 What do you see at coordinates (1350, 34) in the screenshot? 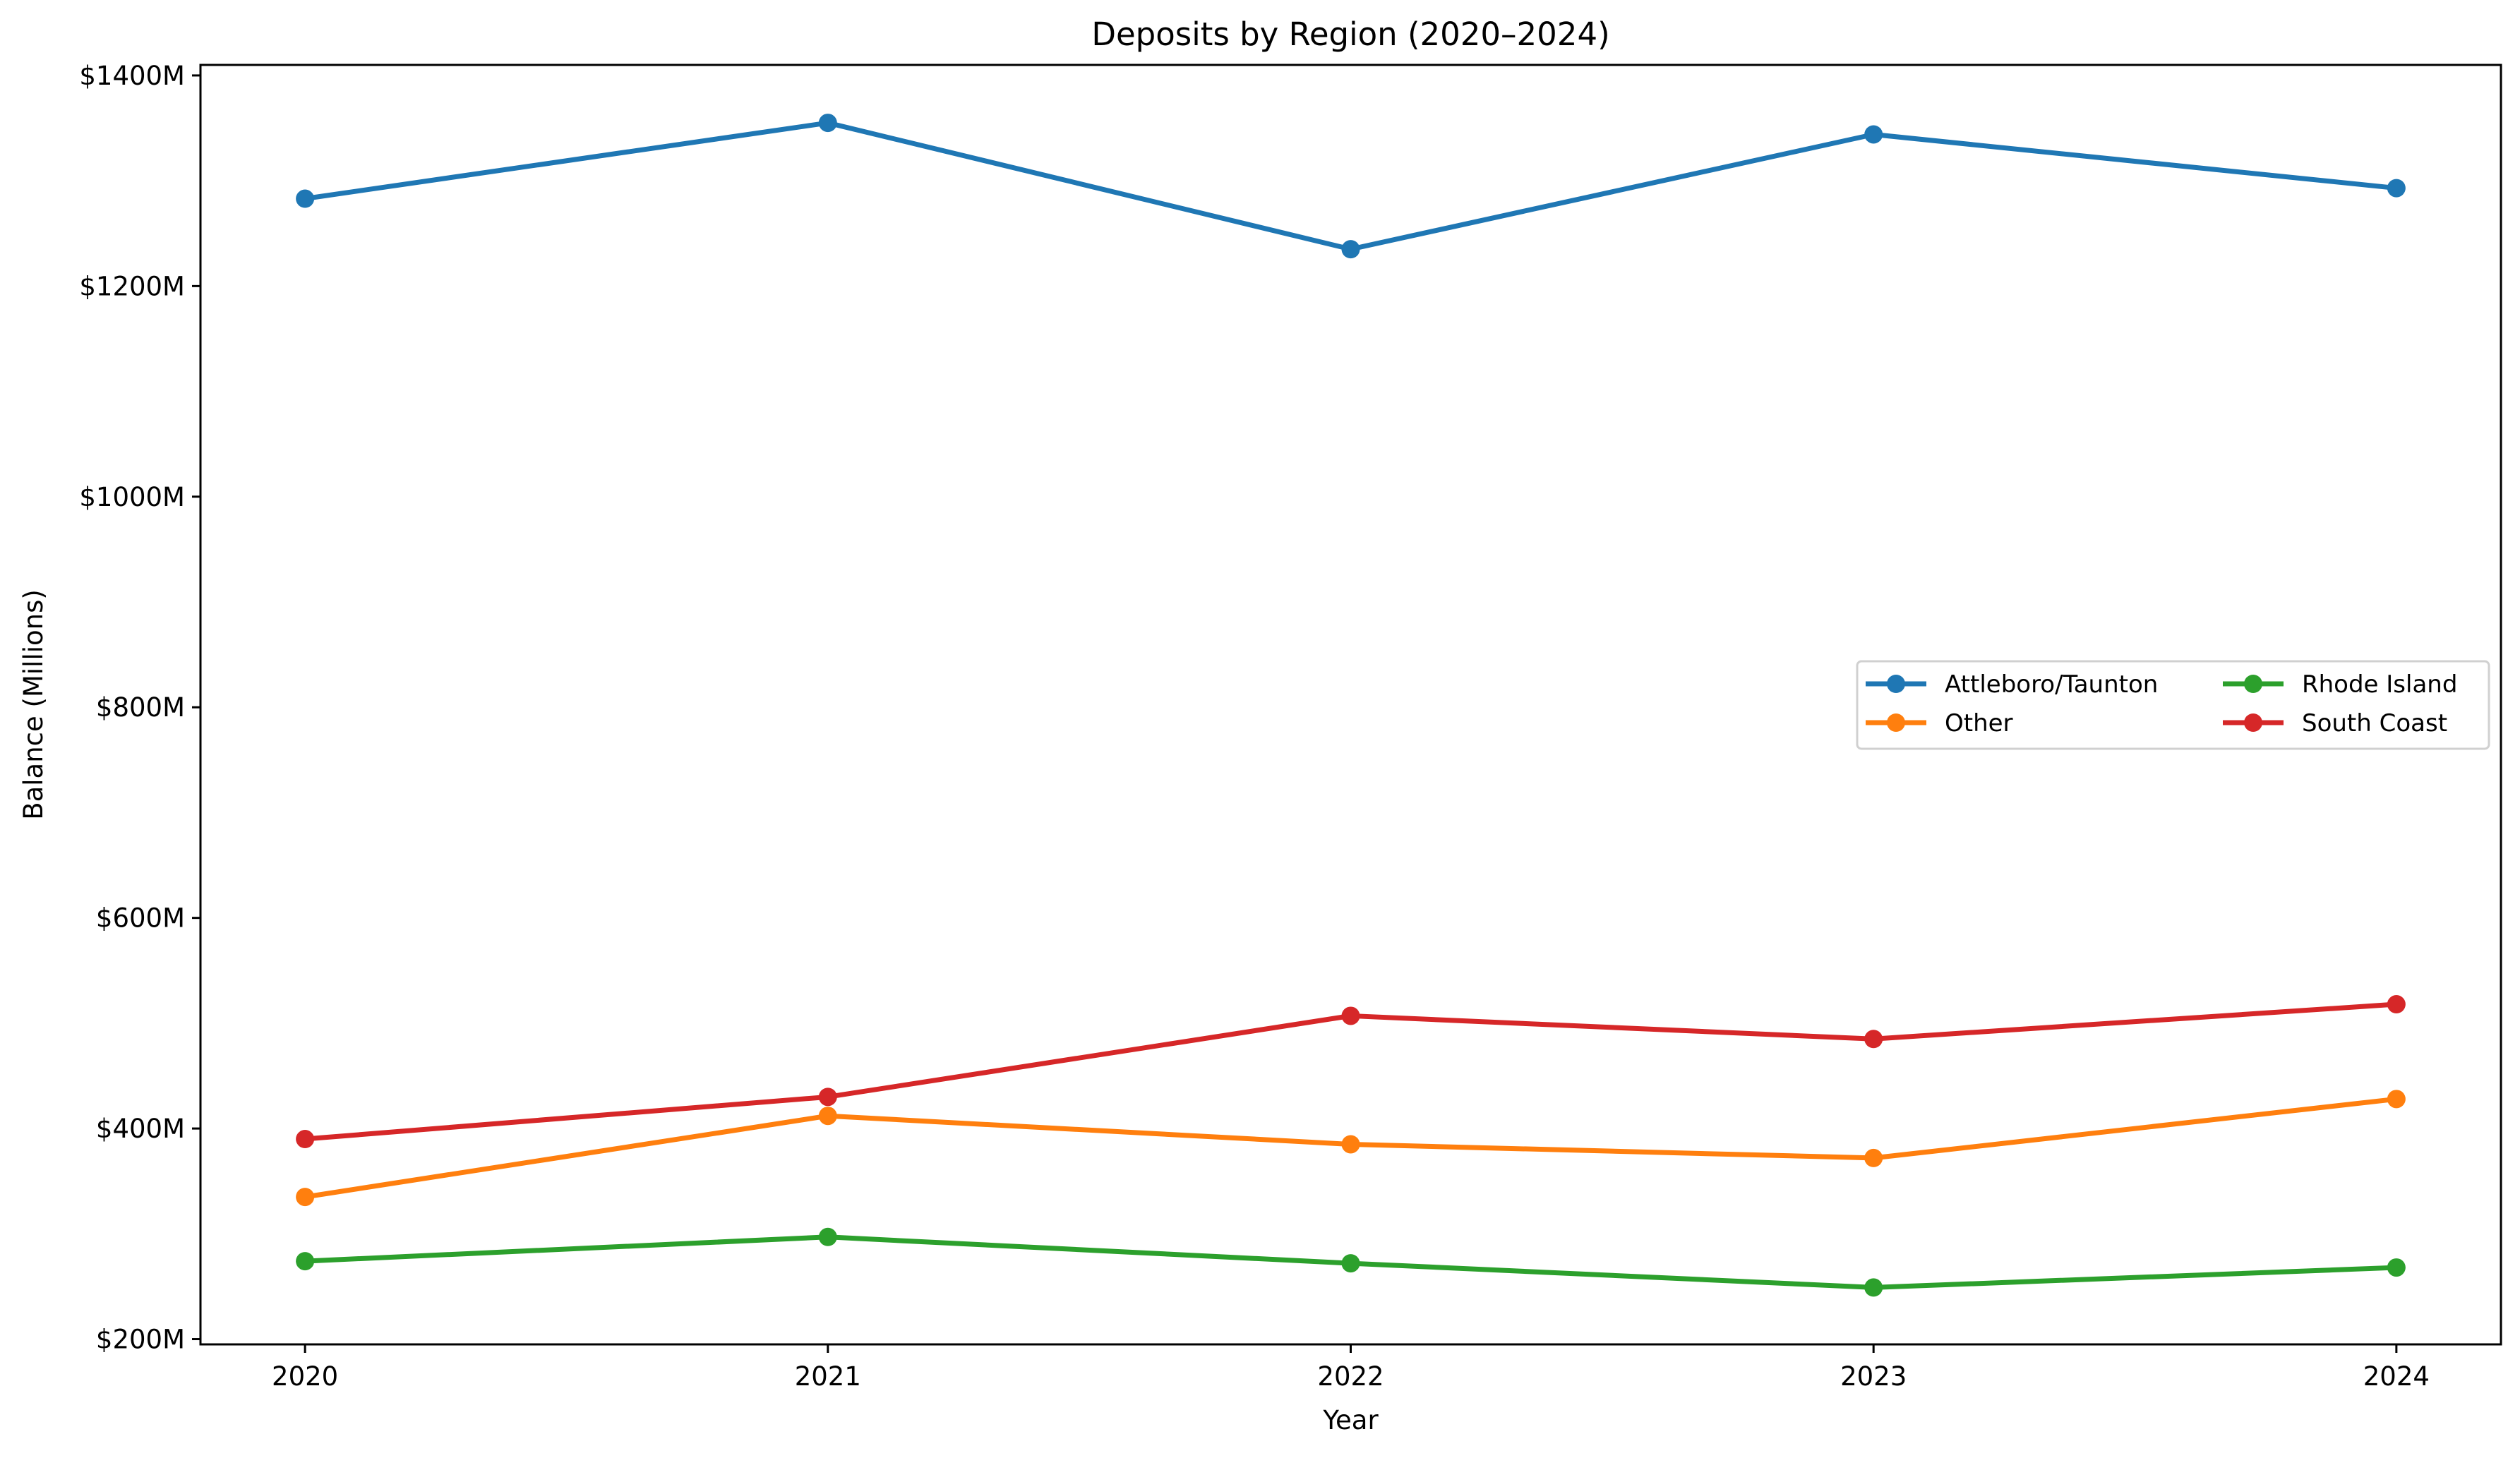
I see `chart-title: Deposits by Region (2020–2024)` at bounding box center [1350, 34].